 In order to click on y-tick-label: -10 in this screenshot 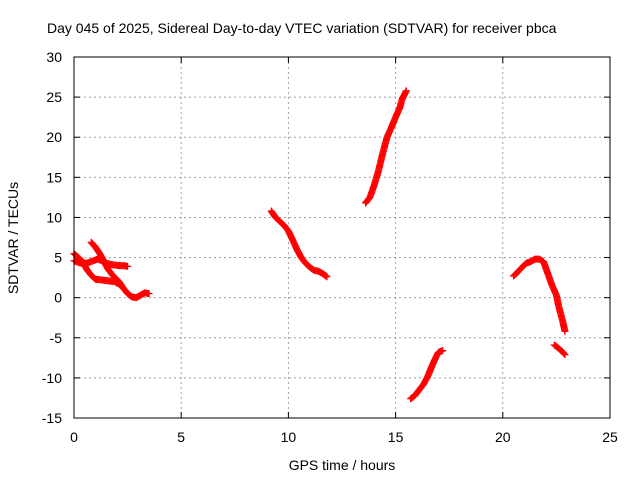, I will do `click(52, 378)`.